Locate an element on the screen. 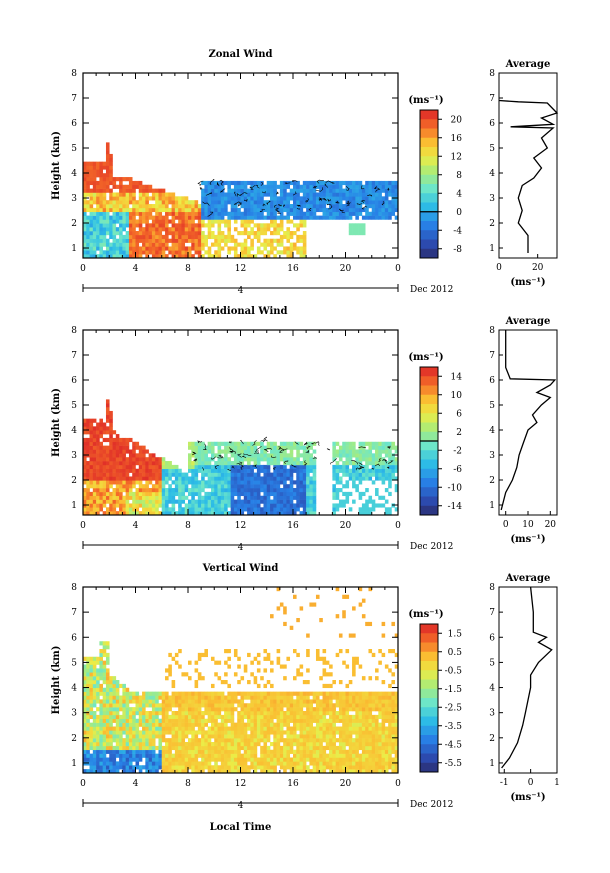 The width and height of the screenshot is (610, 873). contour-segment is located at coordinates (306, 463).